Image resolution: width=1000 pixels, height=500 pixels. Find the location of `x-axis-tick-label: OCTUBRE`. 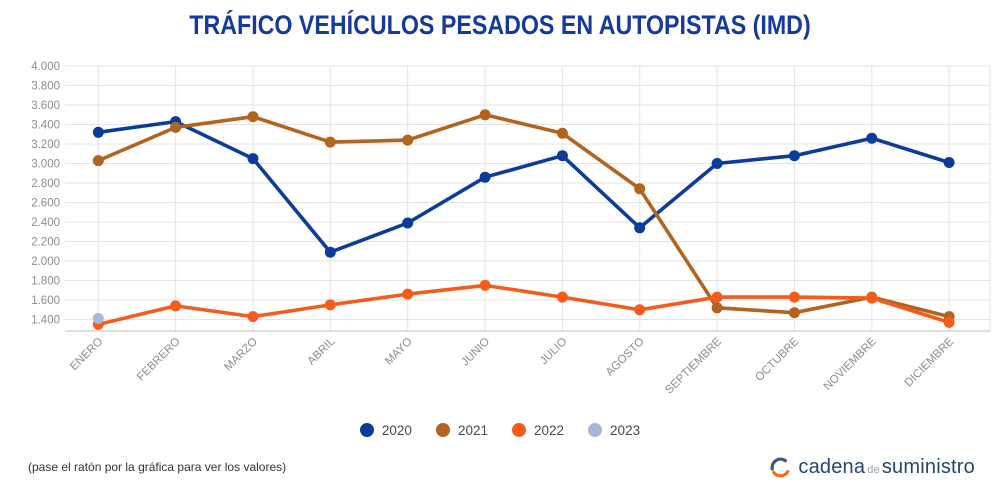

x-axis-tick-label: OCTUBRE is located at coordinates (777, 359).